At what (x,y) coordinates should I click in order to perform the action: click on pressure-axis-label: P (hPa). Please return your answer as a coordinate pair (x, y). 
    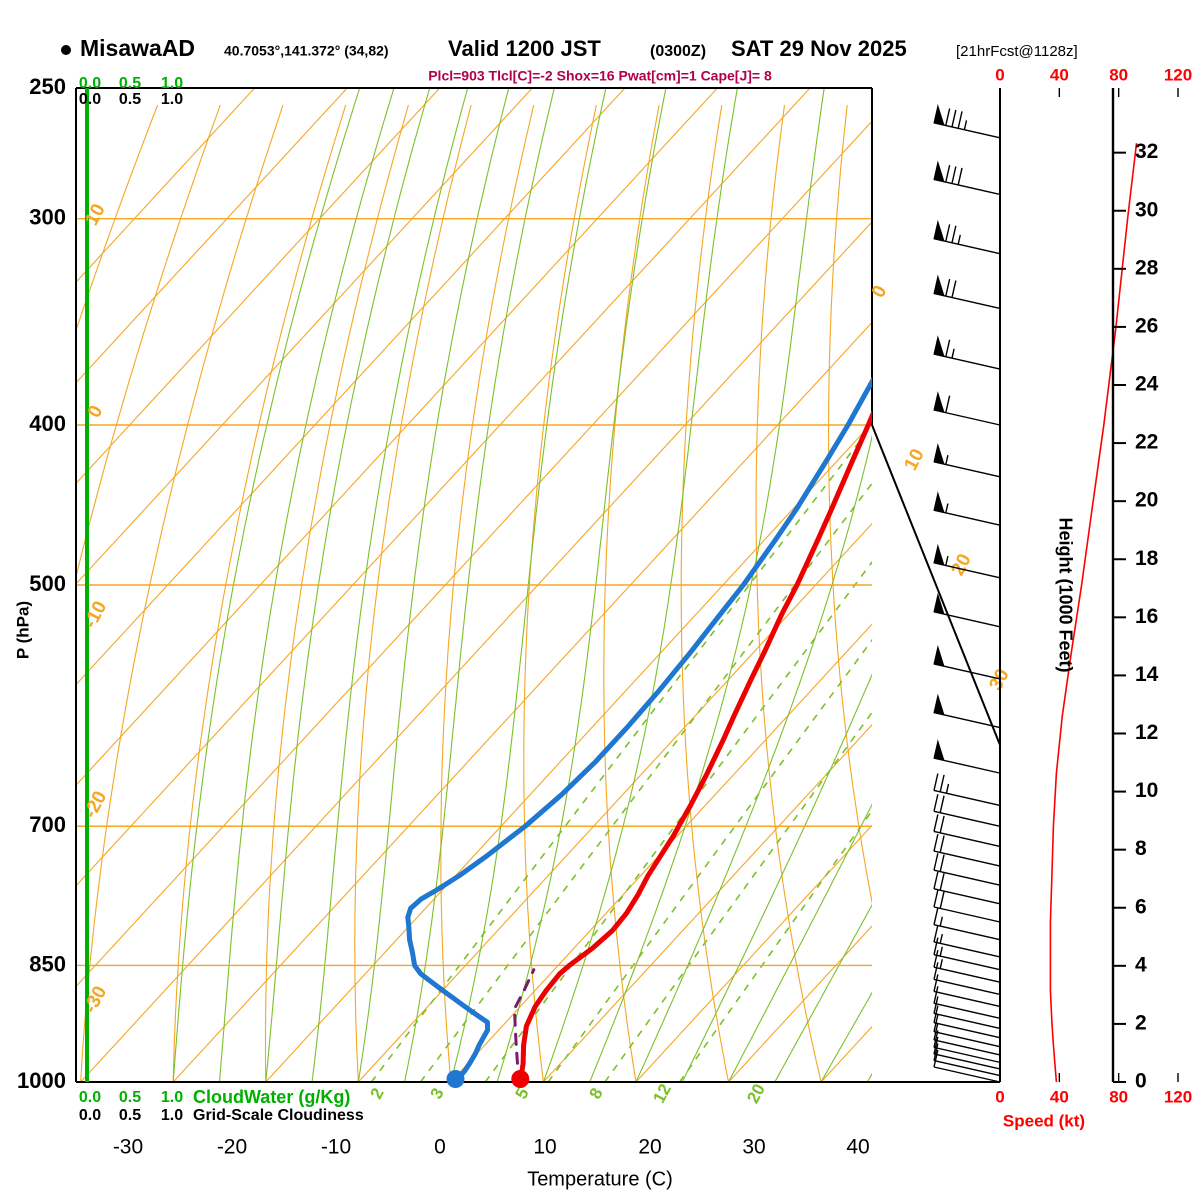
    Looking at the image, I should click on (22, 630).